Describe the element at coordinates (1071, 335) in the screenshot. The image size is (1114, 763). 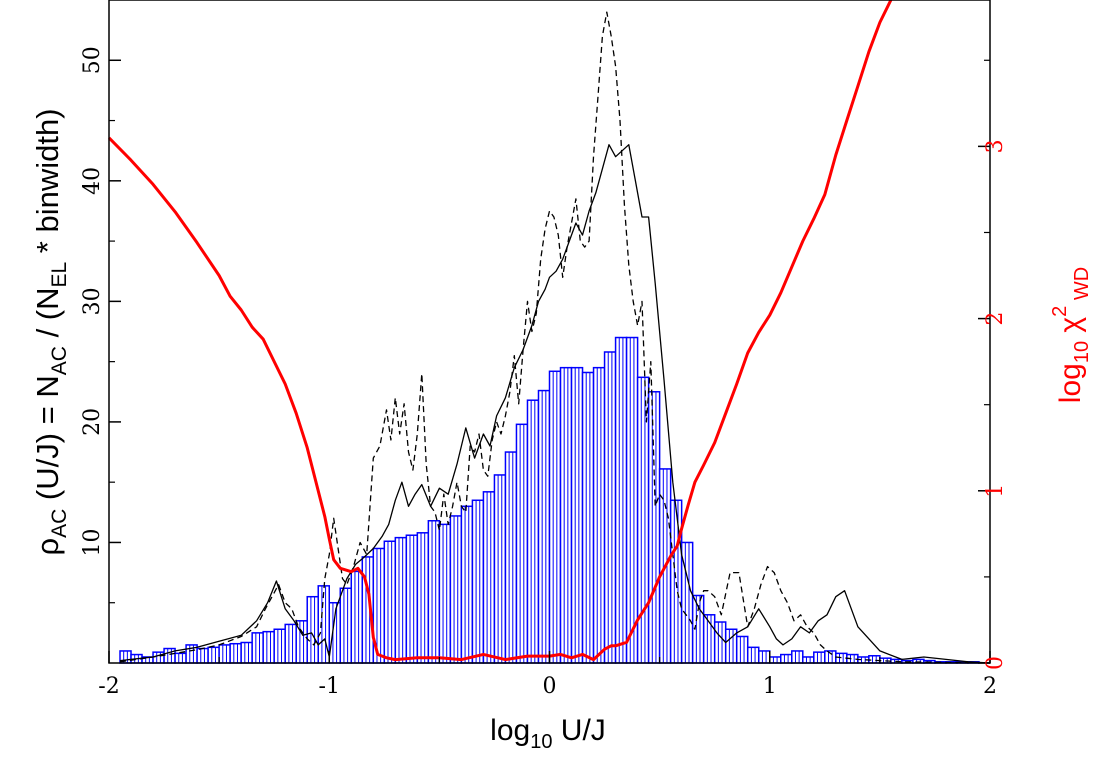
I see `y-axis-right-title: log10 χ2 WD` at that location.